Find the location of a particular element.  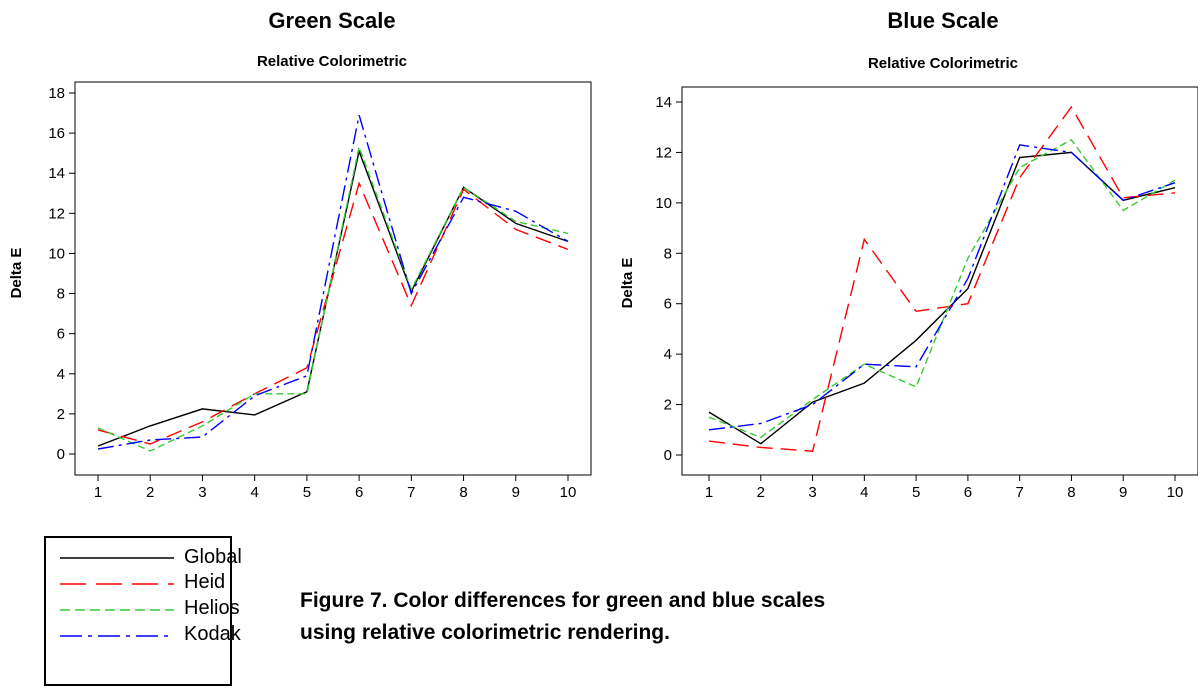

y-tick-label: 18 is located at coordinates (56, 93).